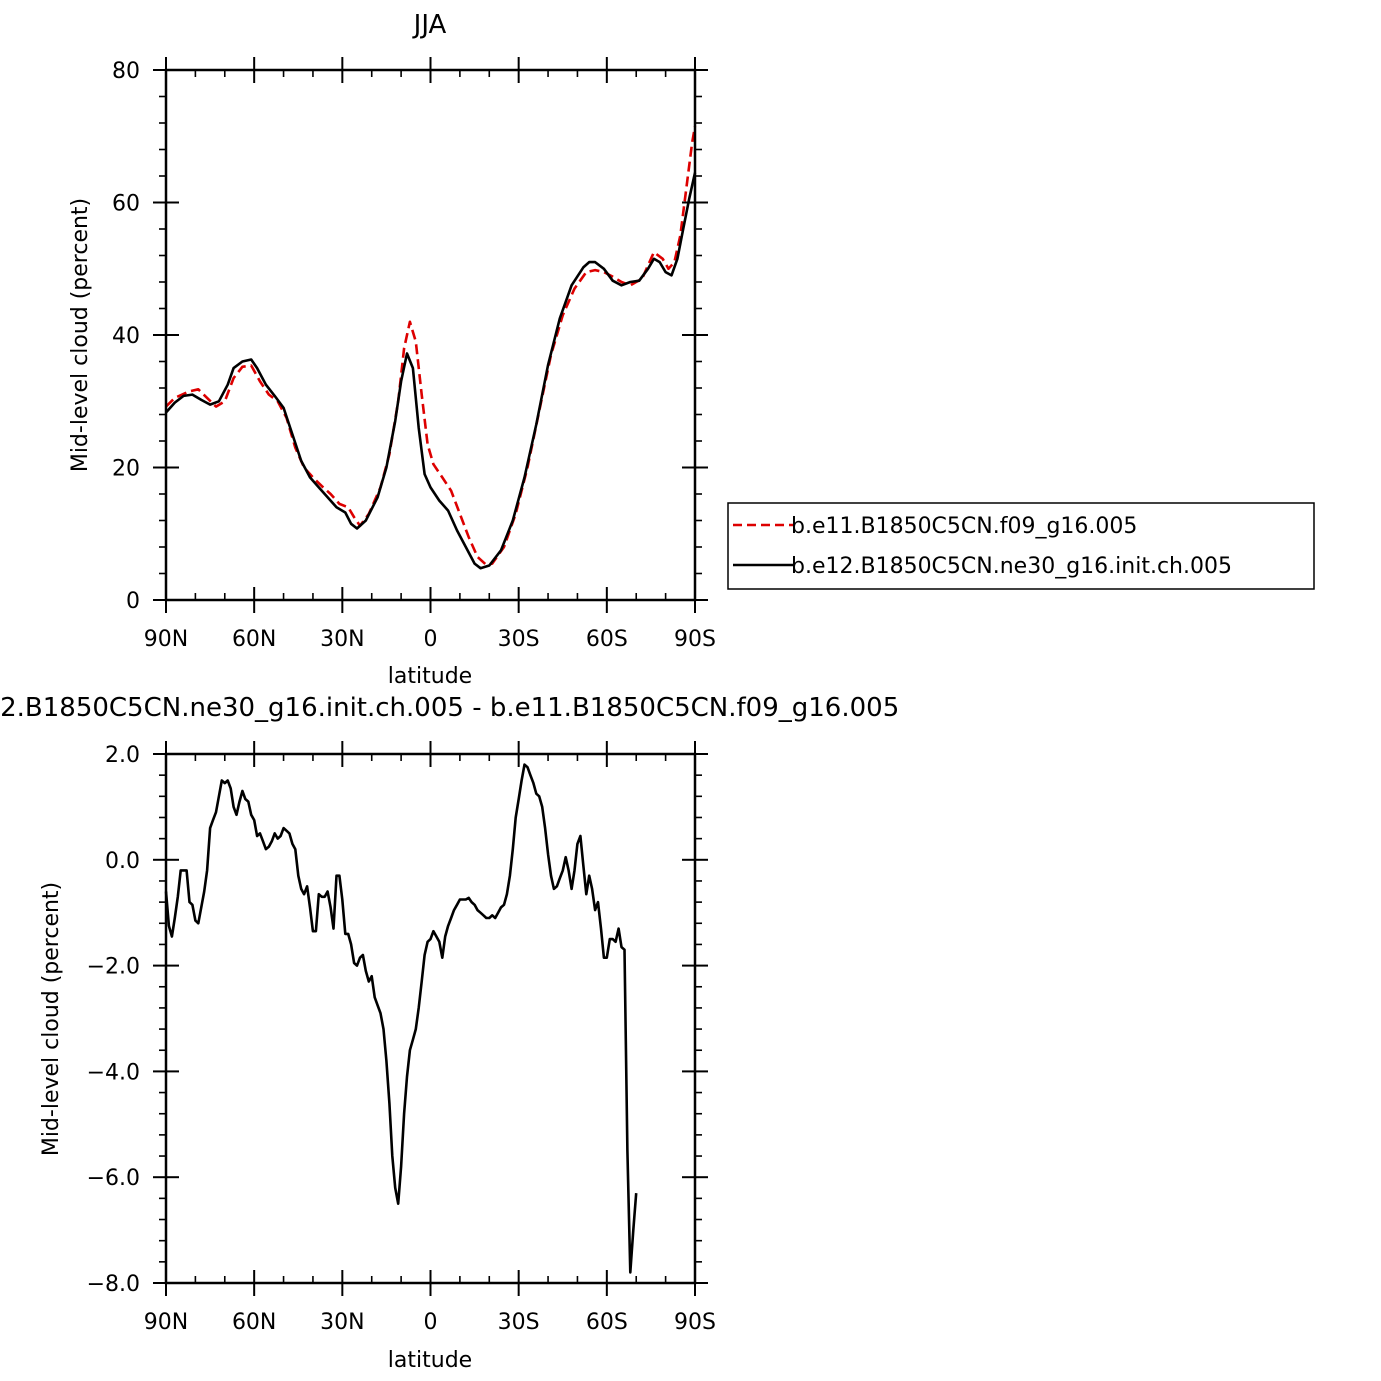 The image size is (1381, 1381). I want to click on y-tick-label: −2.0, so click(113, 967).